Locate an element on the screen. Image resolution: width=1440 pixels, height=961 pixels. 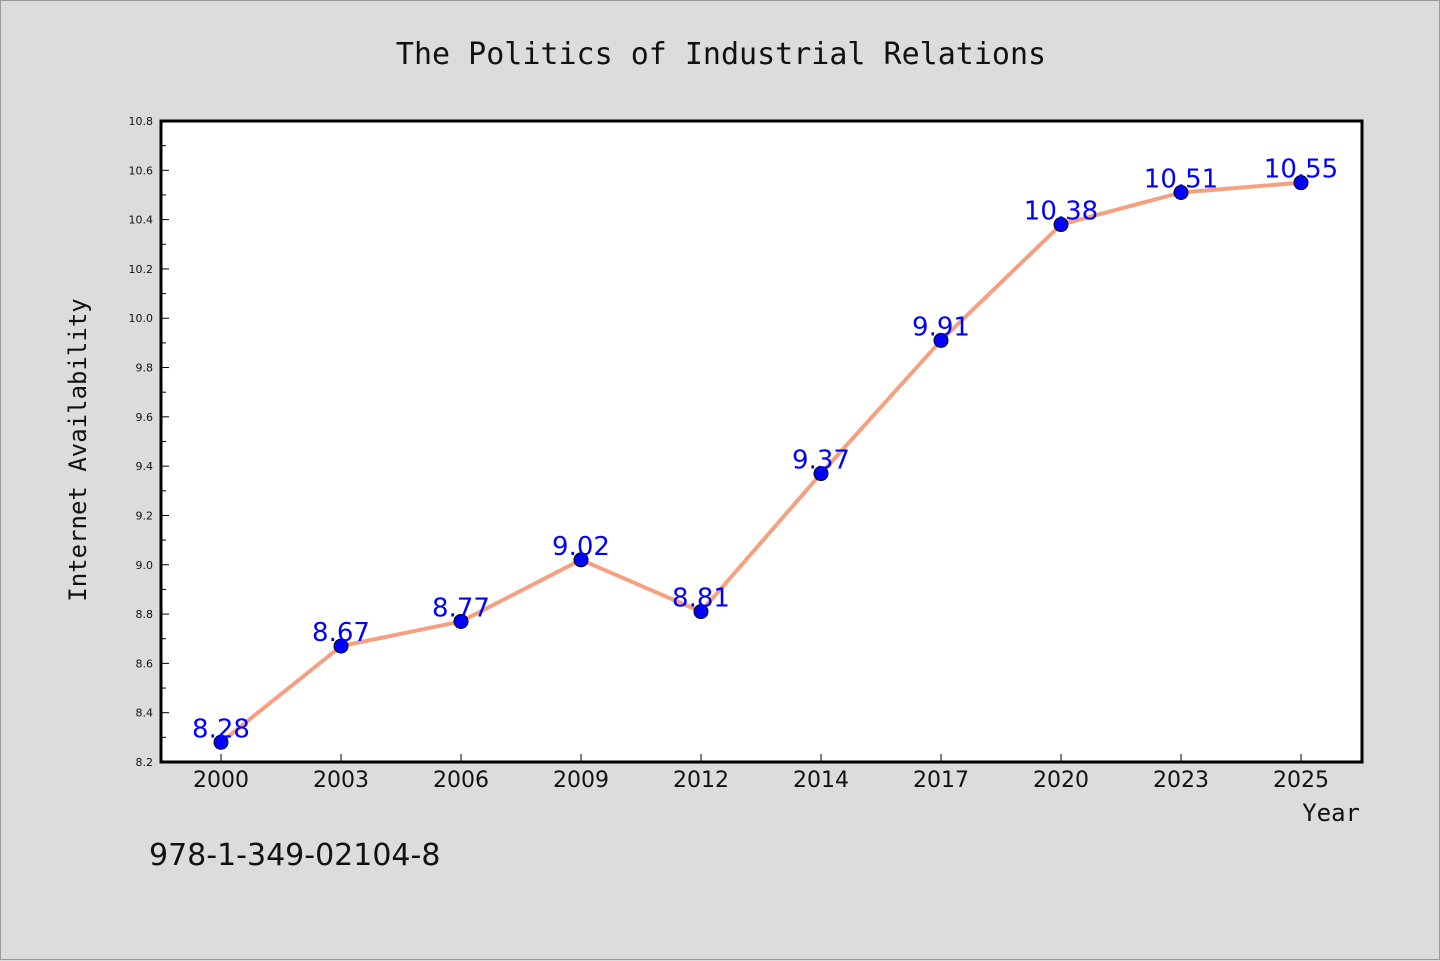
x-tick-label: 2003 is located at coordinates (341, 780).